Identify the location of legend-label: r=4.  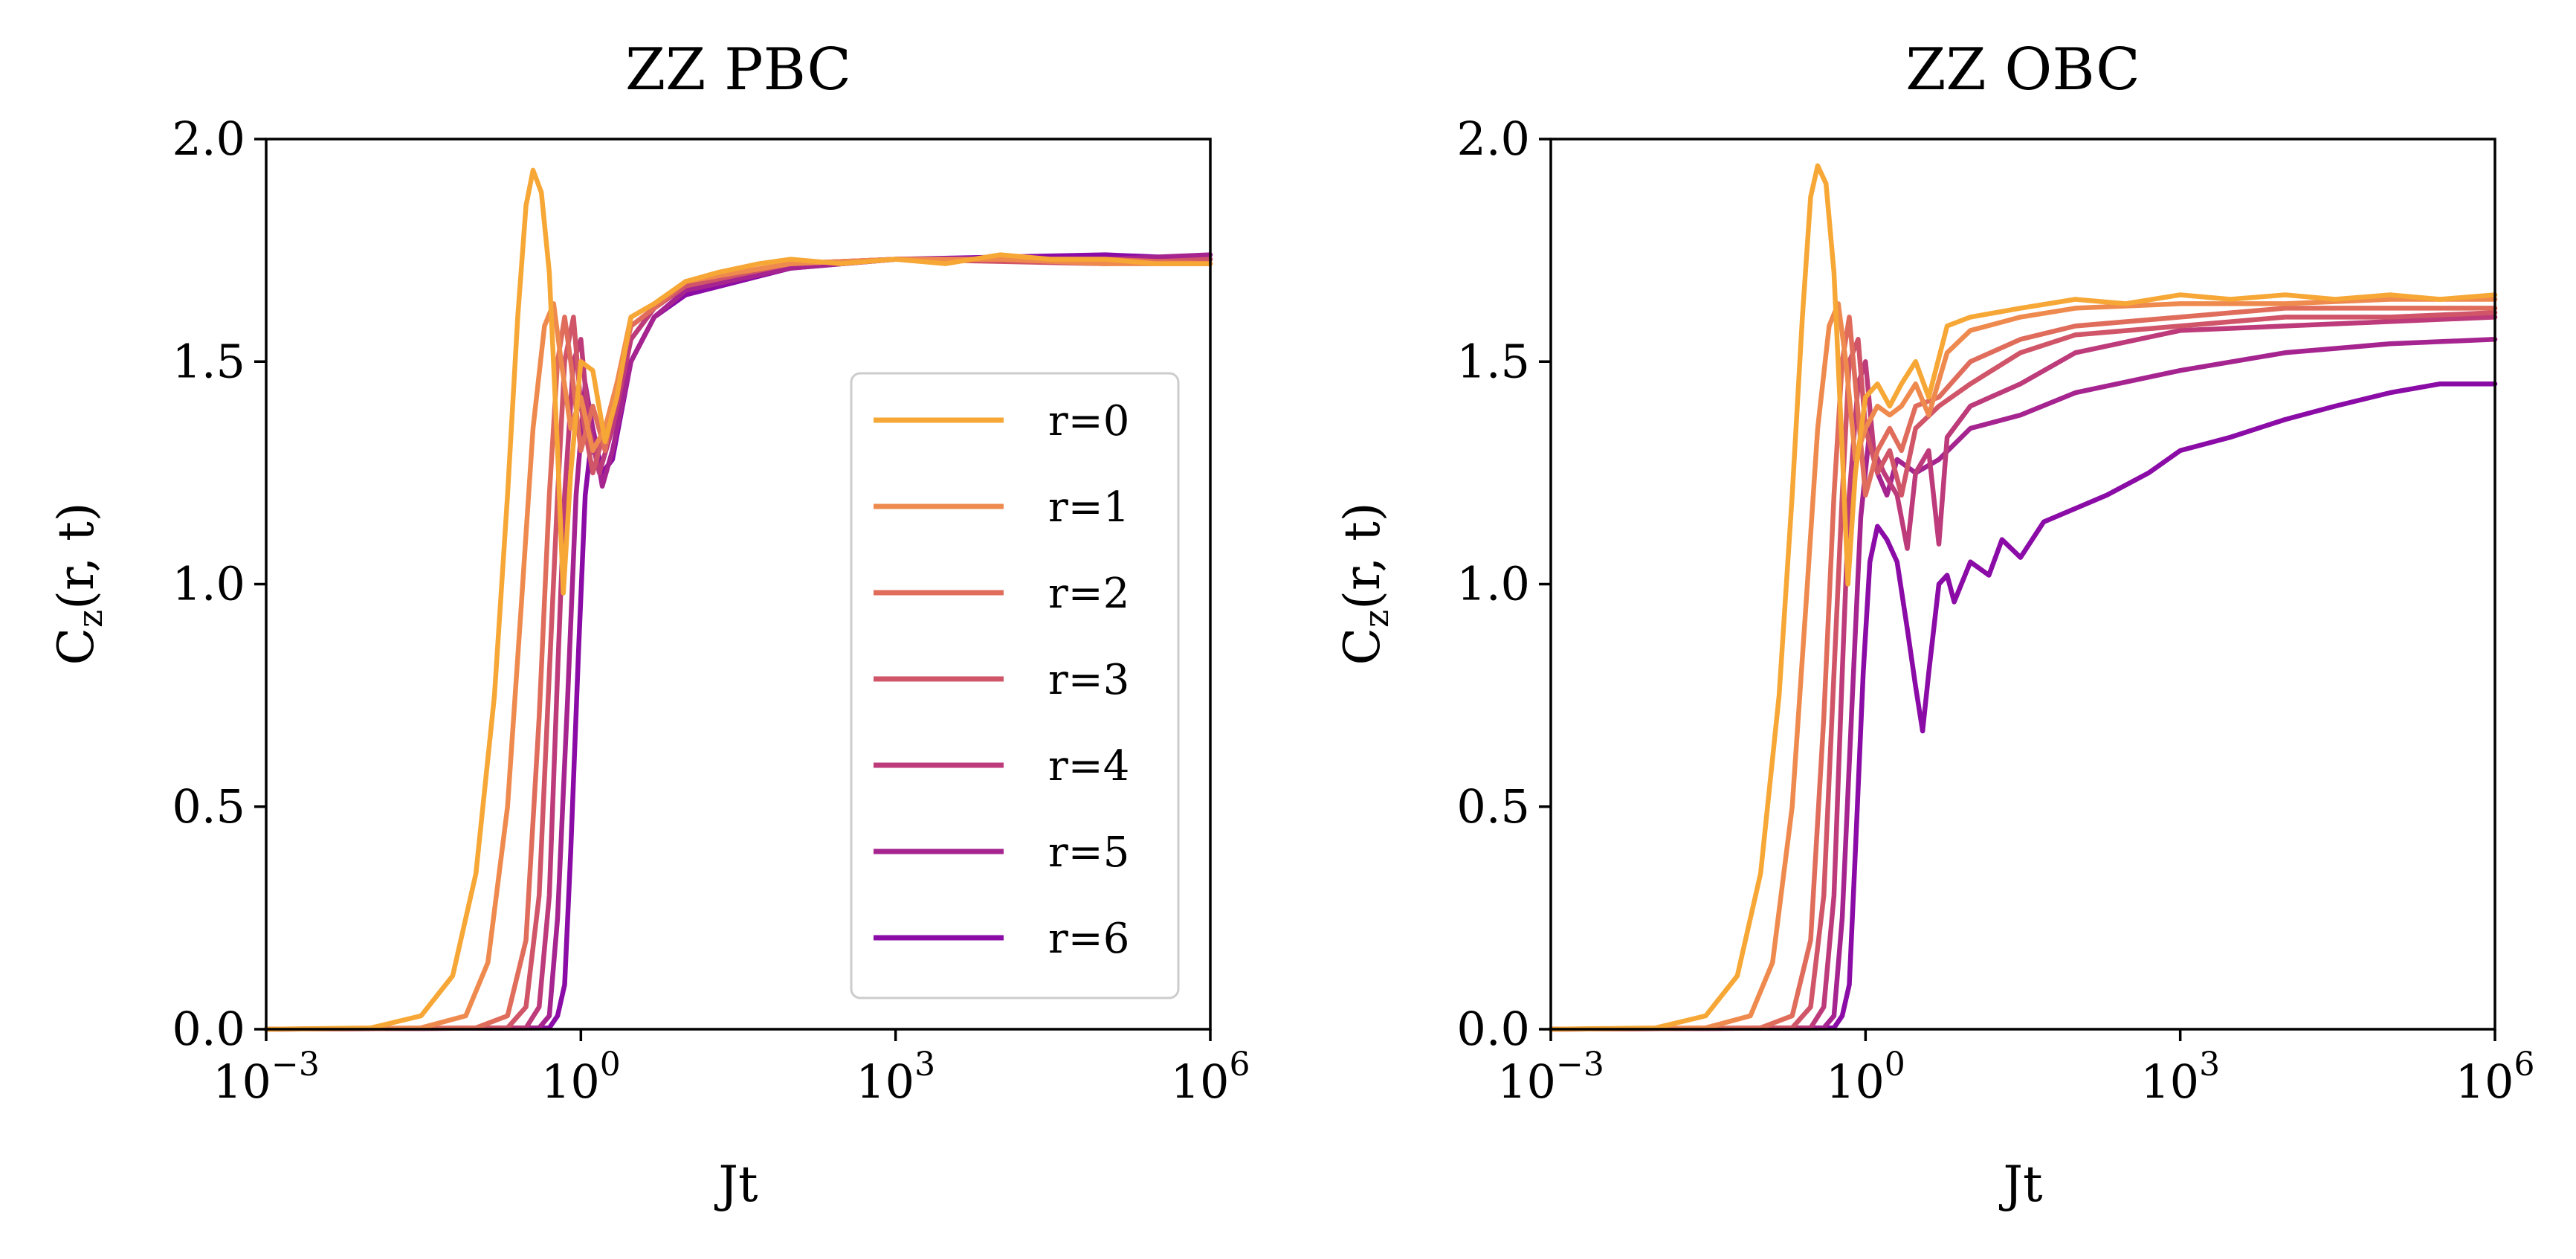
(1088, 766).